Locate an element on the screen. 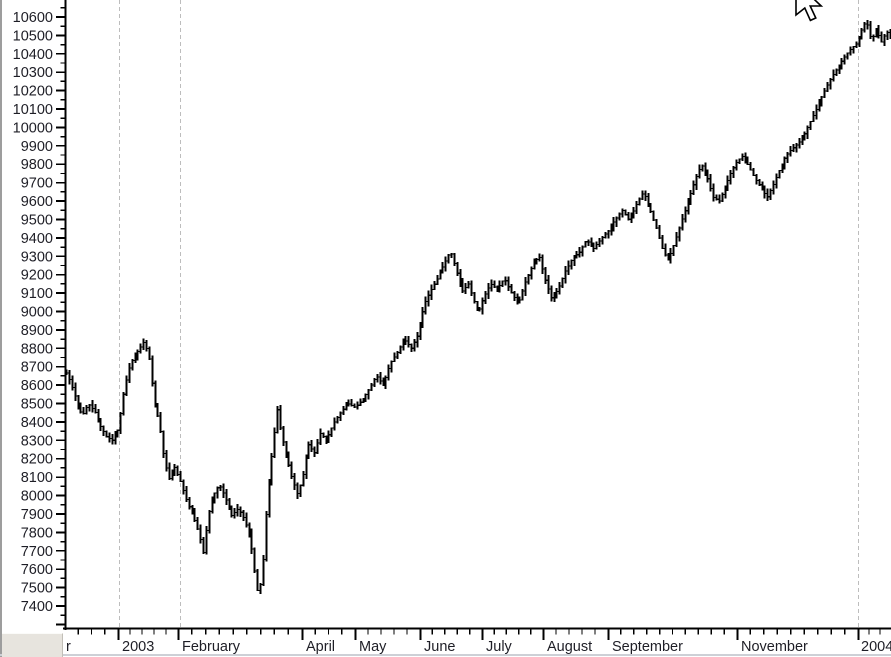 This screenshot has width=891, height=657. y-axis-label: 9800 is located at coordinates (37, 165).